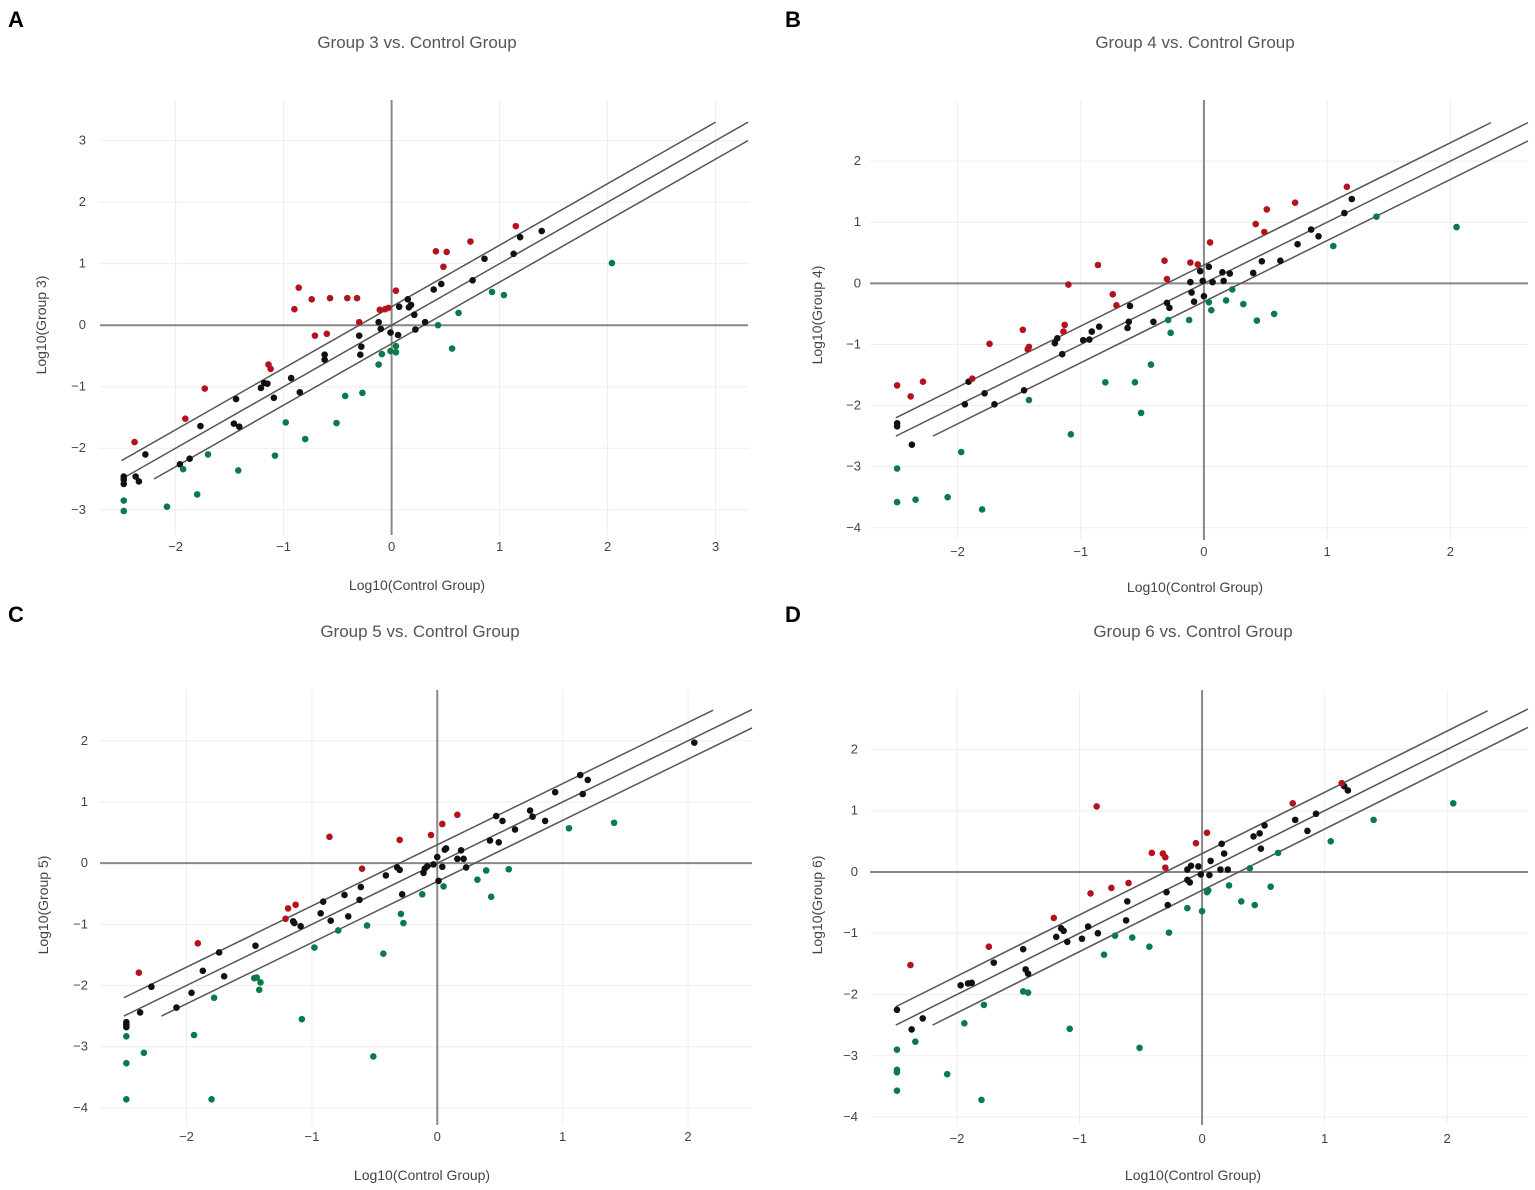 The image size is (1535, 1190). What do you see at coordinates (41, 325) in the screenshot?
I see `y-axis-label: Log10(Group 3)` at bounding box center [41, 325].